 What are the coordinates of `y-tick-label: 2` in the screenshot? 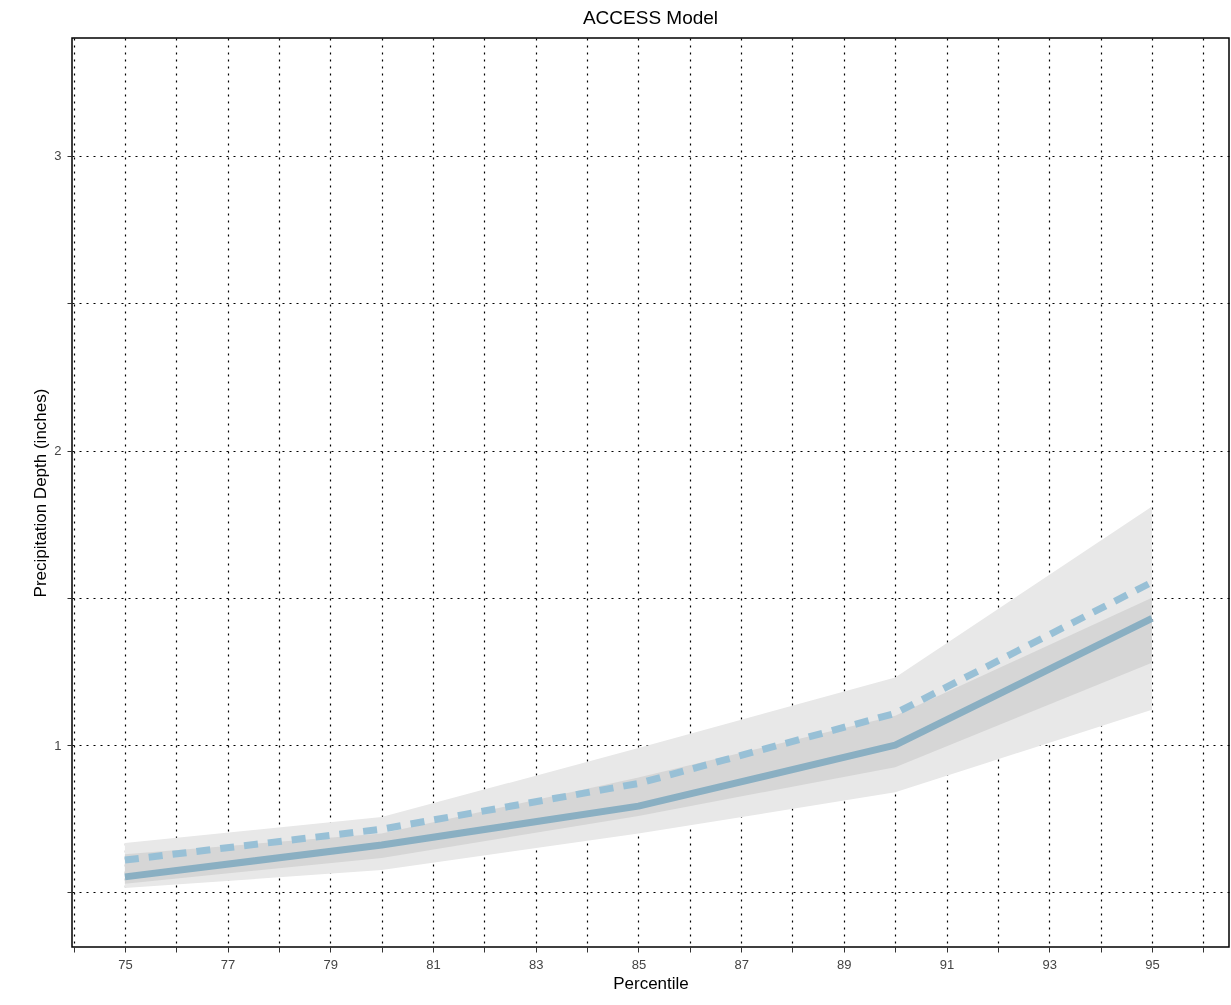 It's located at (58, 451).